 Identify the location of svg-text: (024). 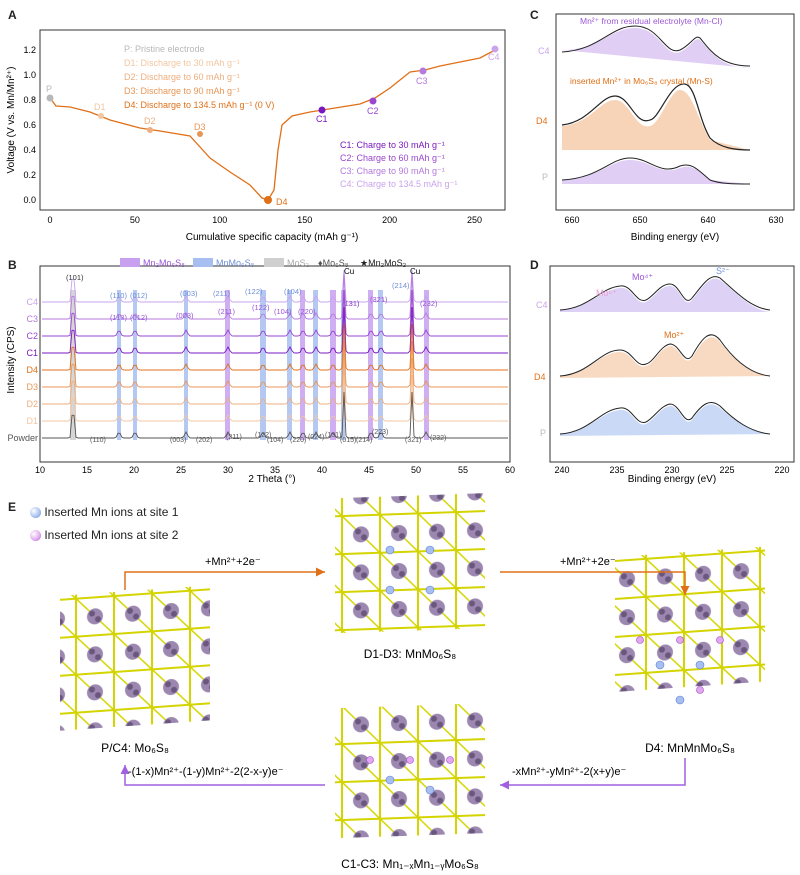
(316, 437).